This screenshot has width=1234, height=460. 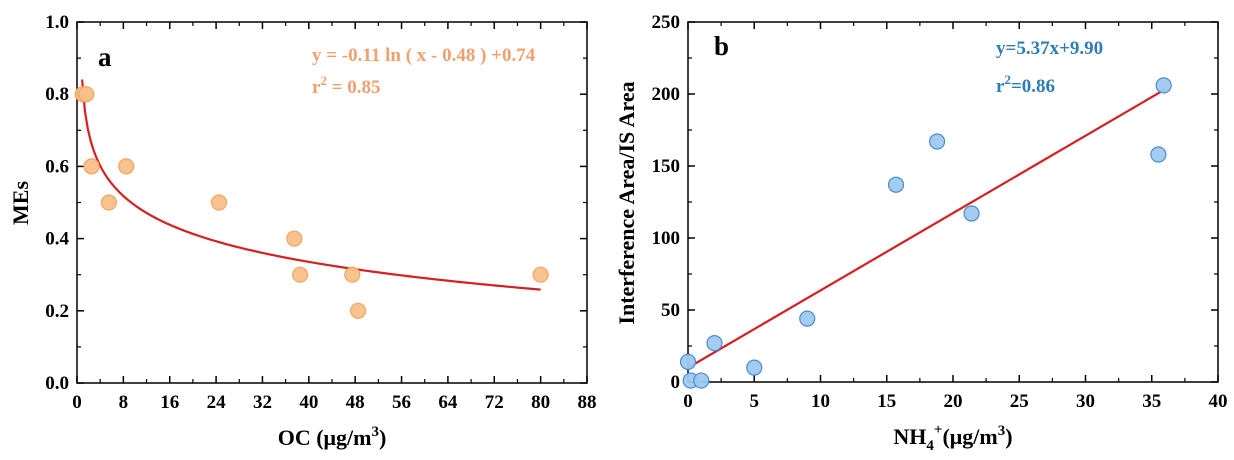 I want to click on x-tick-label: 8, so click(x=124, y=402).